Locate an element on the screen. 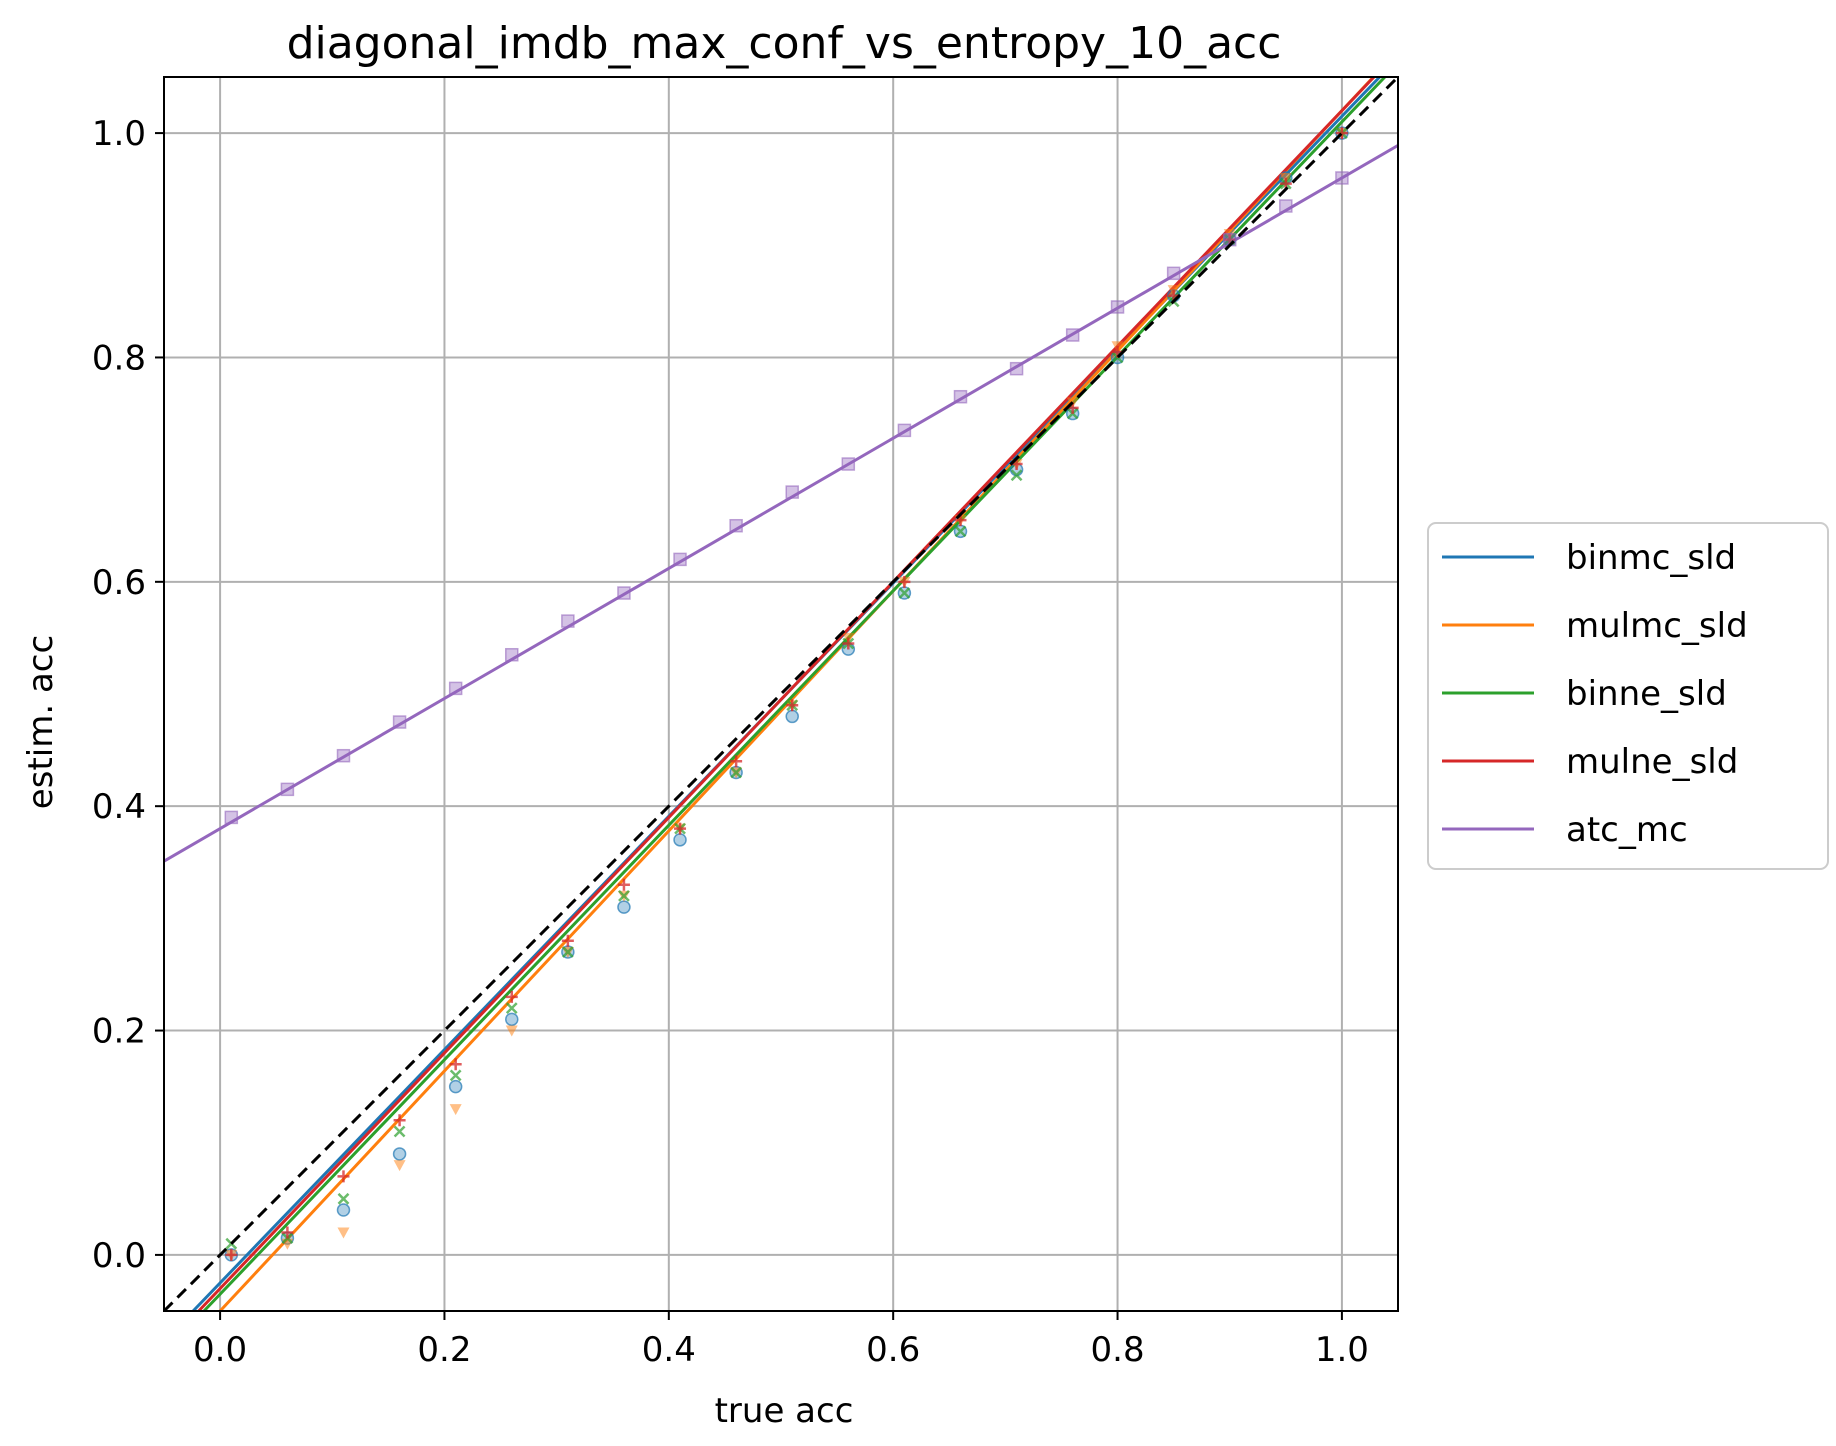 The width and height of the screenshot is (1836, 1446). legend-label-mulmc_sld: mulmc_sld is located at coordinates (1657, 626).